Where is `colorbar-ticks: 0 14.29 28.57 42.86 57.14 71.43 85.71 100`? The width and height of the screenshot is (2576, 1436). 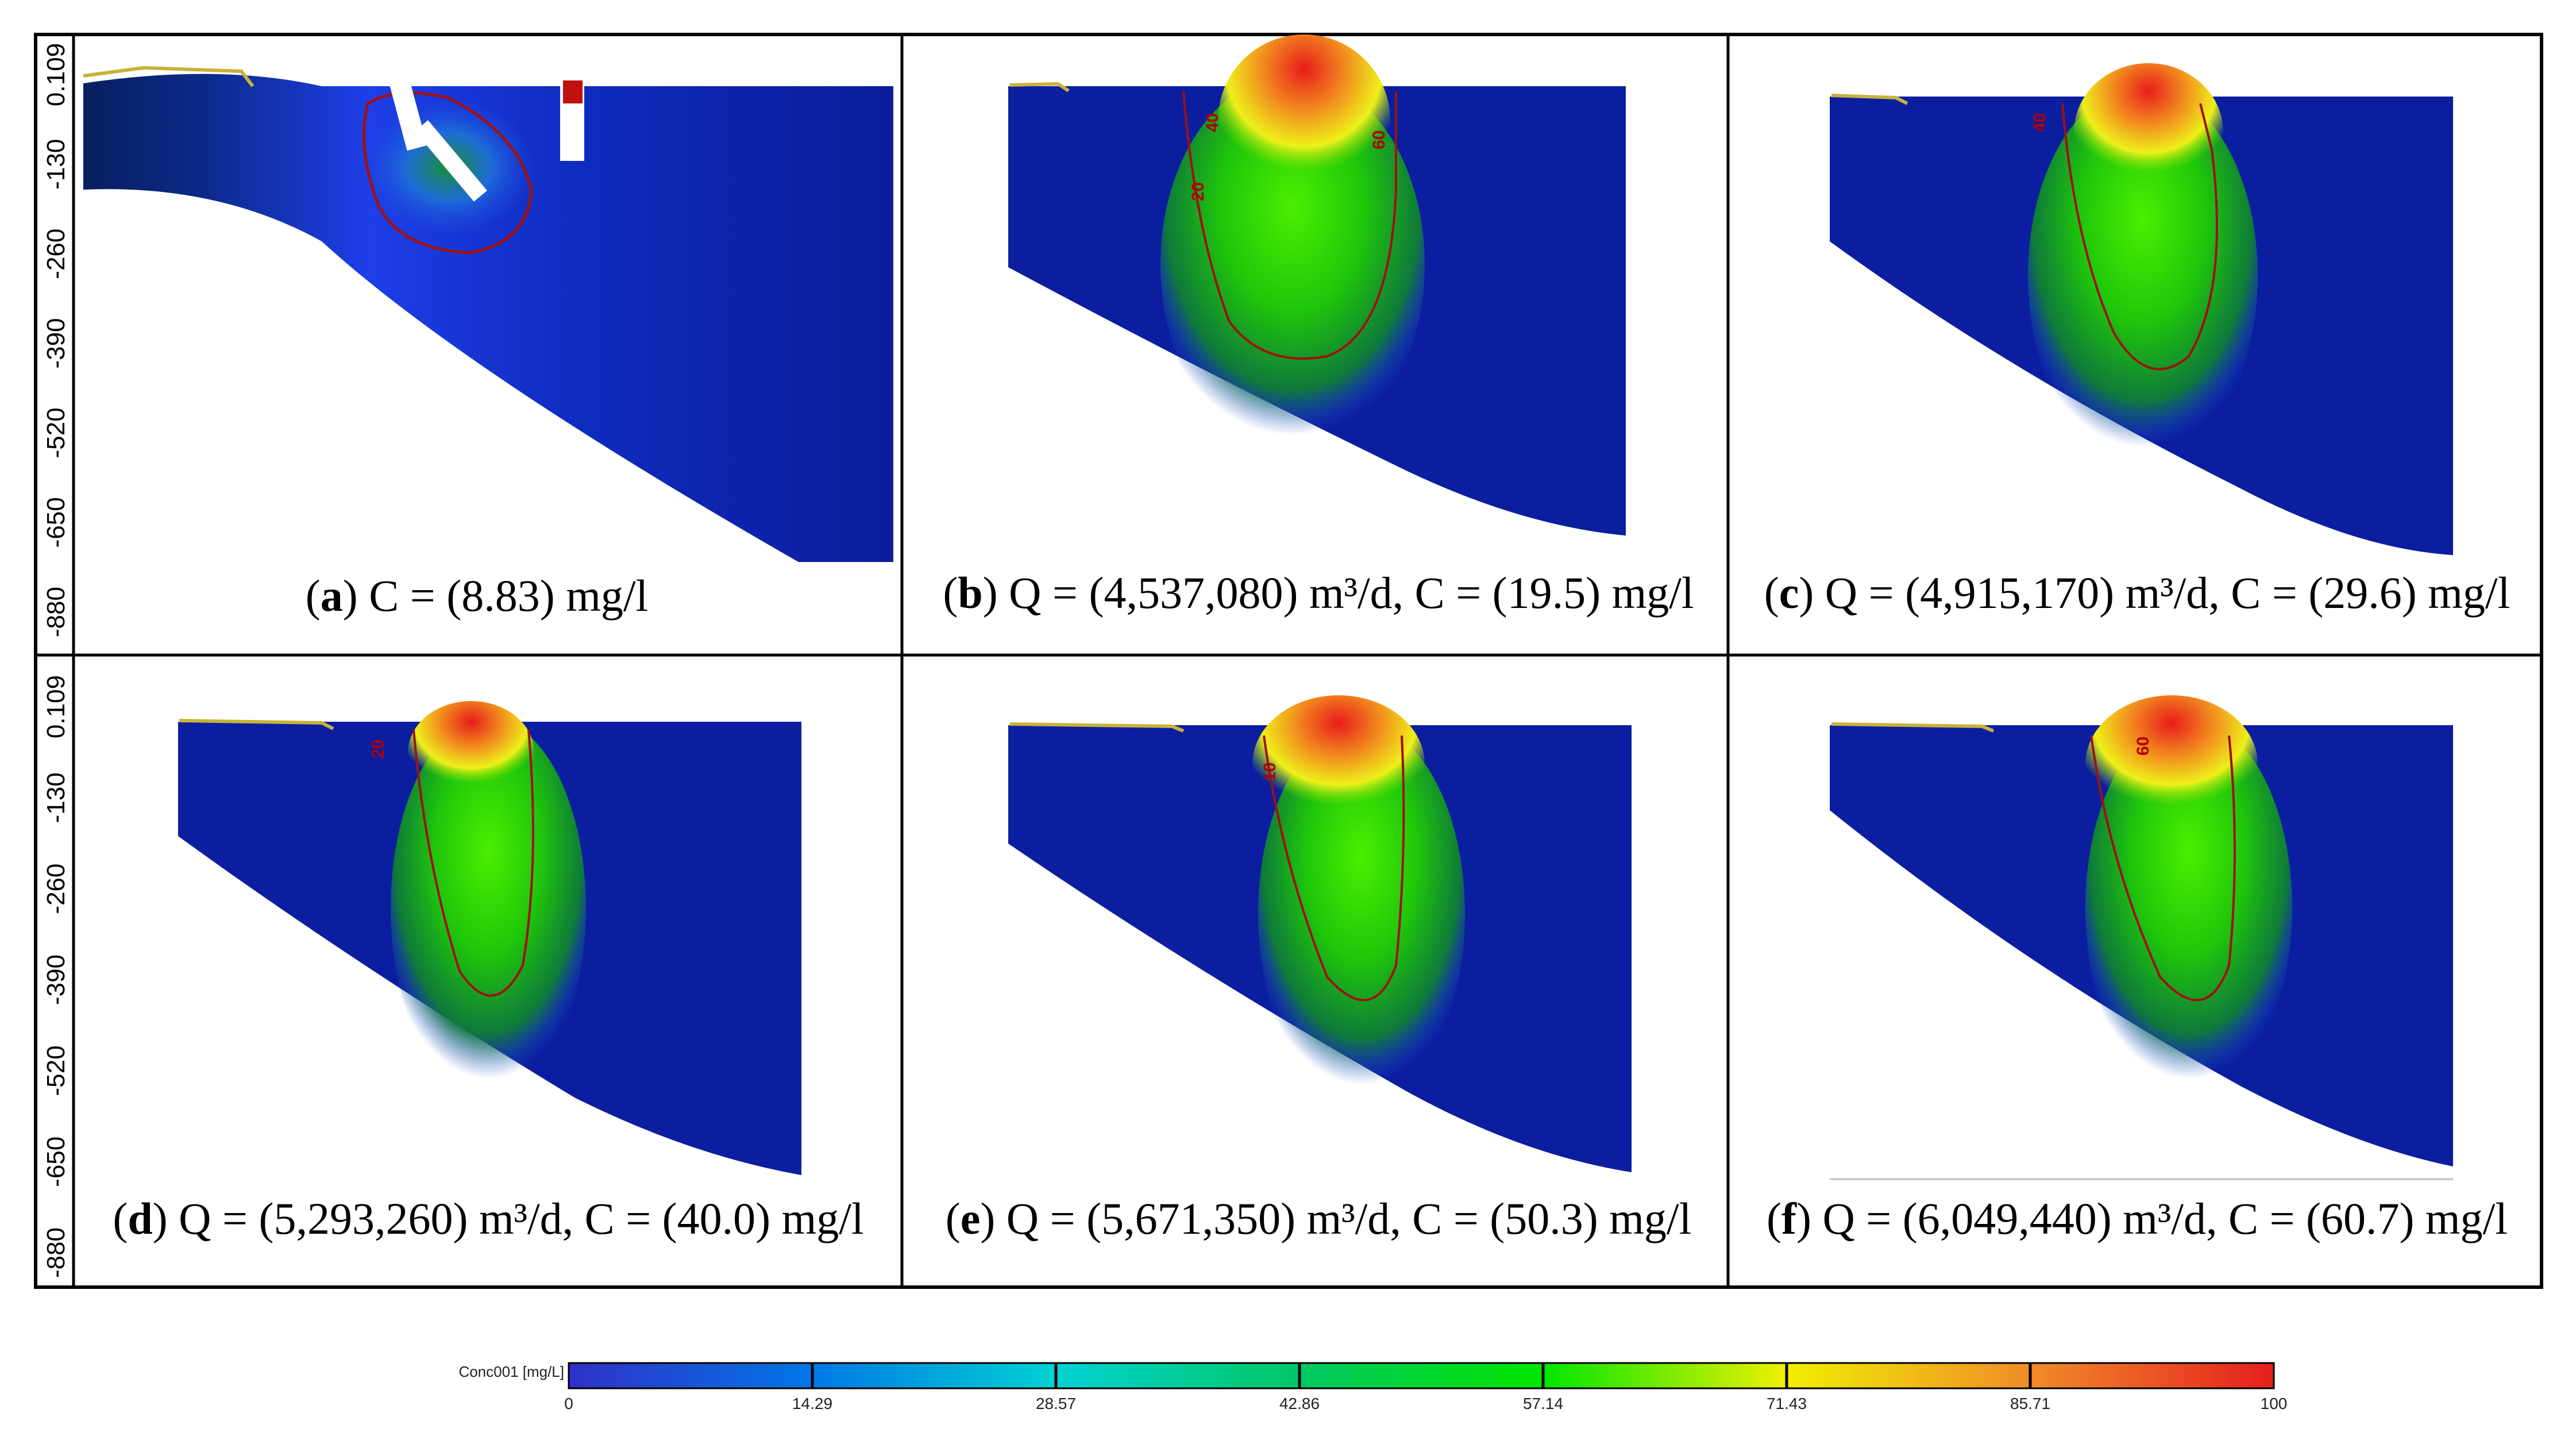 colorbar-ticks: 0 14.29 28.57 42.86 57.14 71.43 85.71 100 is located at coordinates (1426, 1387).